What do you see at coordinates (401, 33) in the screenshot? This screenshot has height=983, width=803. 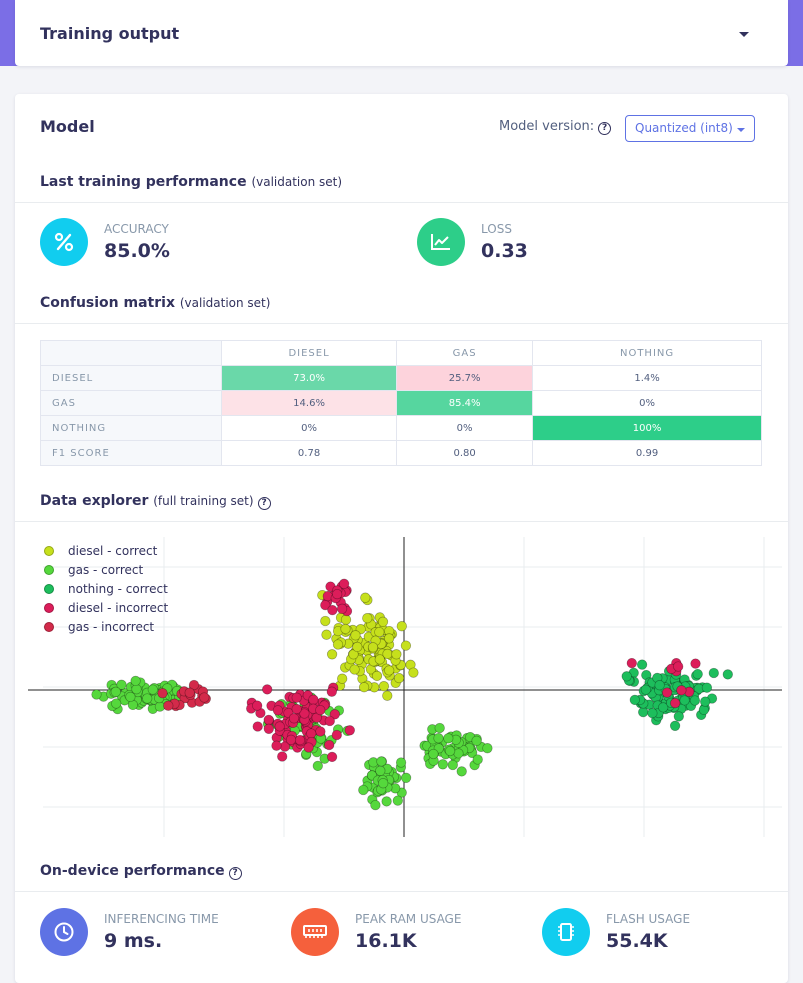 I see `training-output-panel: Training output` at bounding box center [401, 33].